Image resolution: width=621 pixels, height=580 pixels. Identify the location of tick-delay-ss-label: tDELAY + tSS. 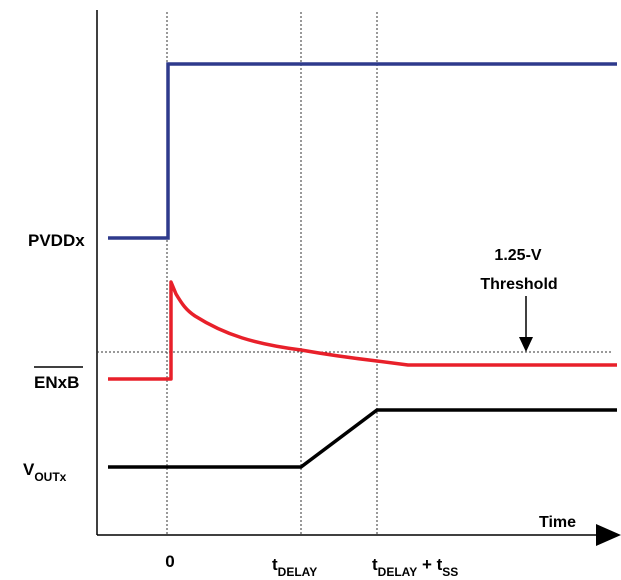
(415, 567).